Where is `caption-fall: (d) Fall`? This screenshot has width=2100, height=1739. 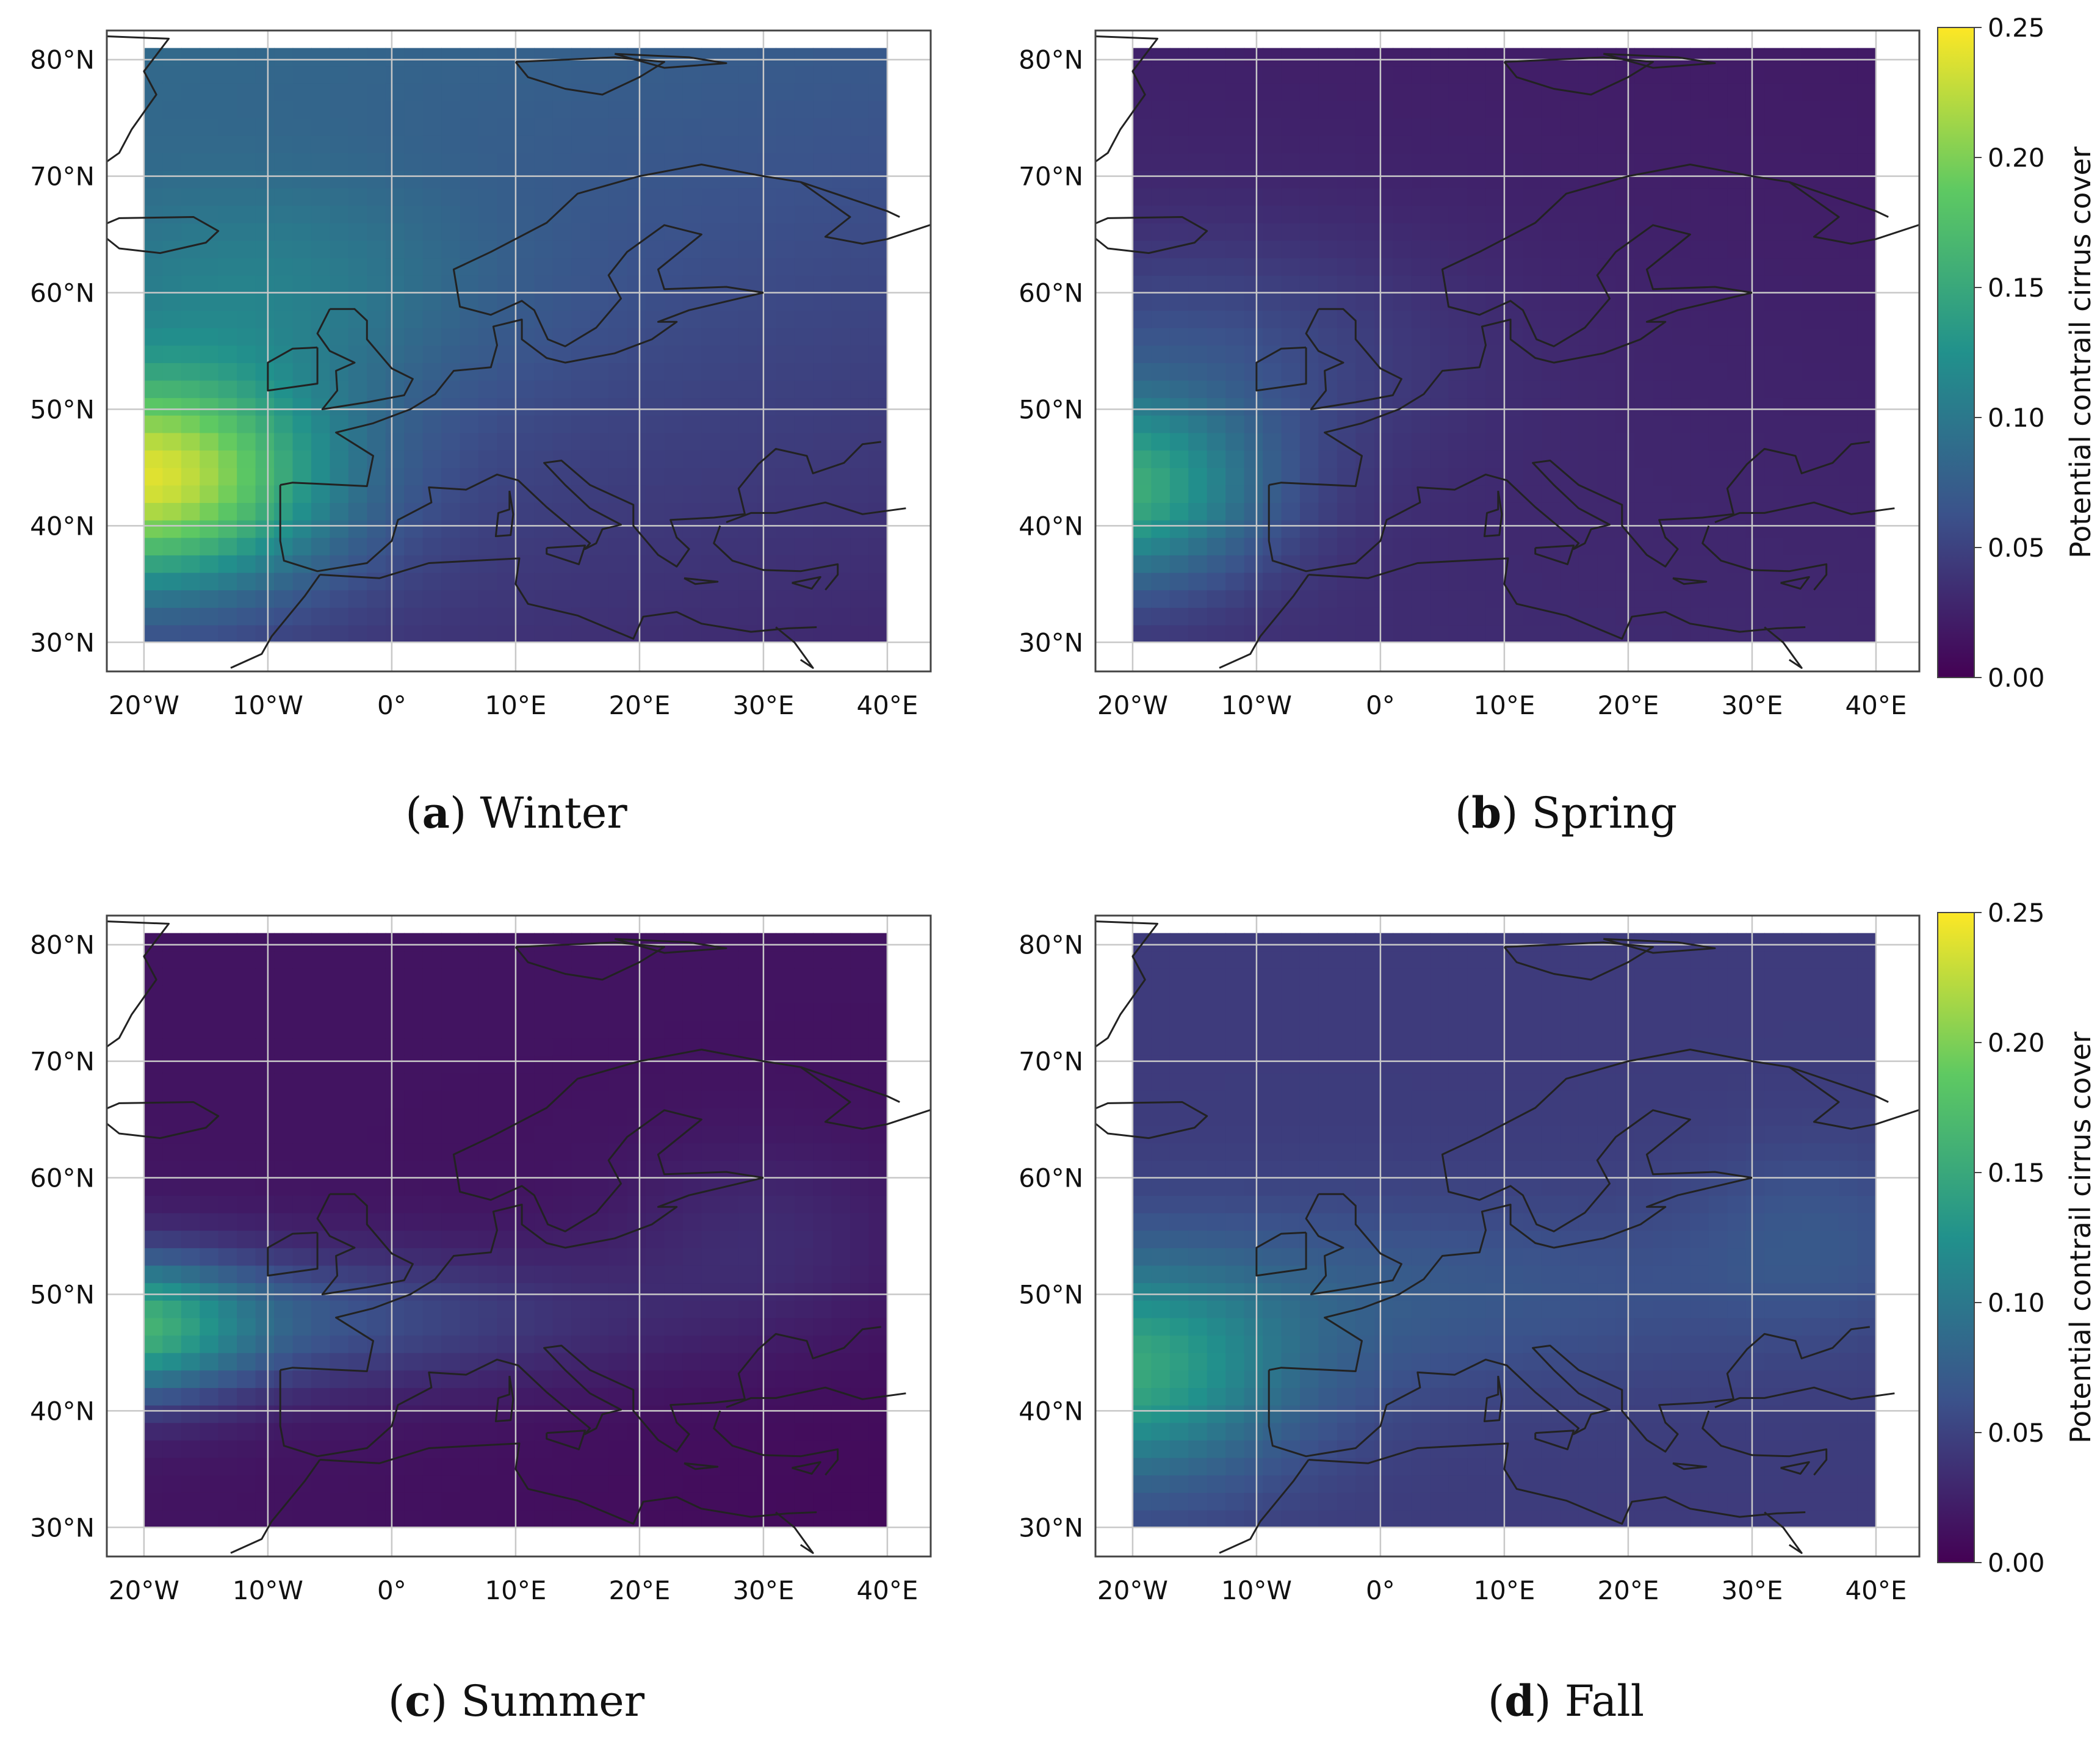 caption-fall: (d) Fall is located at coordinates (1566, 1701).